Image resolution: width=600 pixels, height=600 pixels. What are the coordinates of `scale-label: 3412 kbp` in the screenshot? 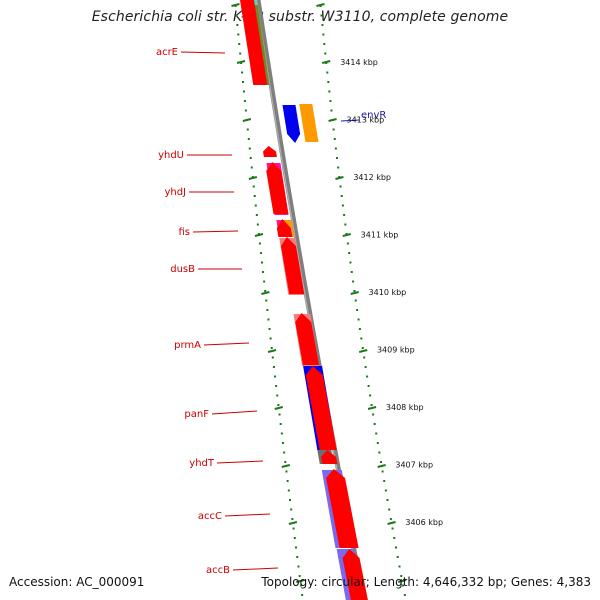 It's located at (372, 177).